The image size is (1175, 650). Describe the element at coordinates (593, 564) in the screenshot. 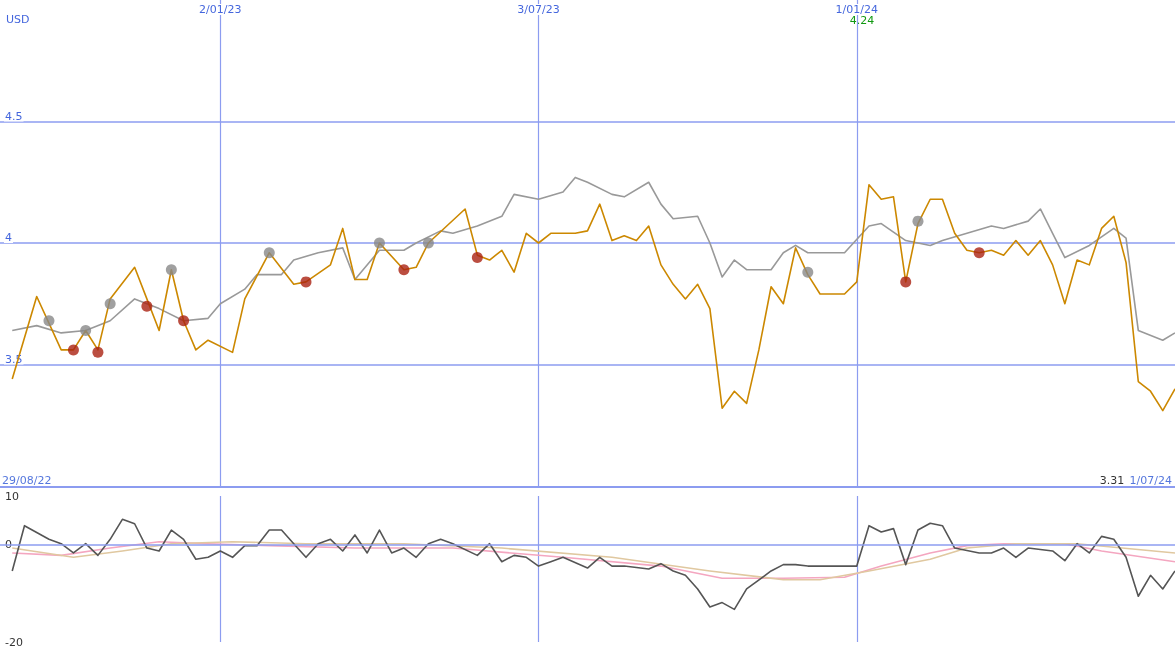

I see `line-series` at that location.